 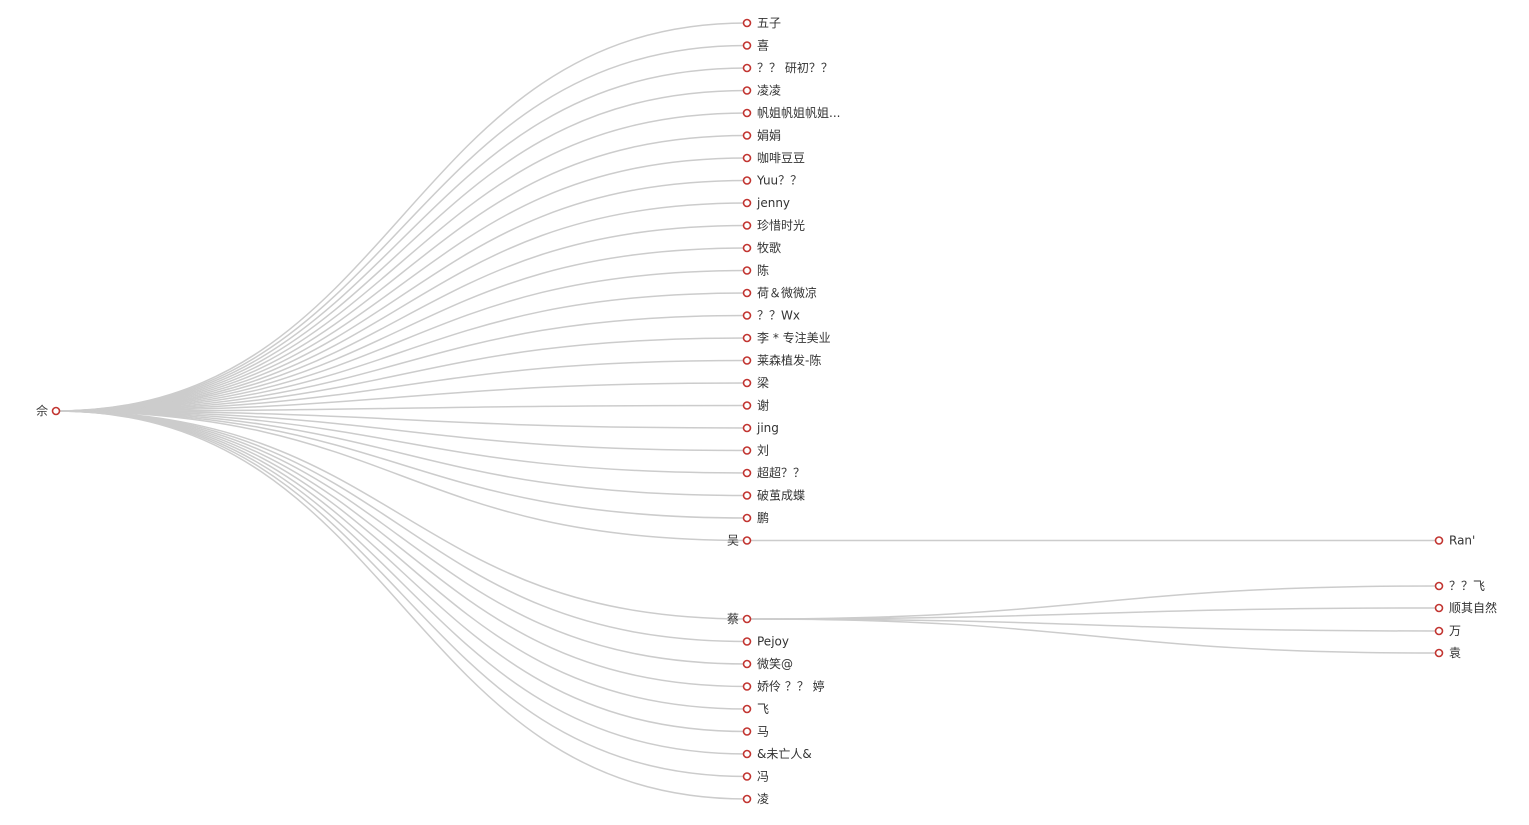 I want to click on node-label: 牧歌, so click(x=769, y=247).